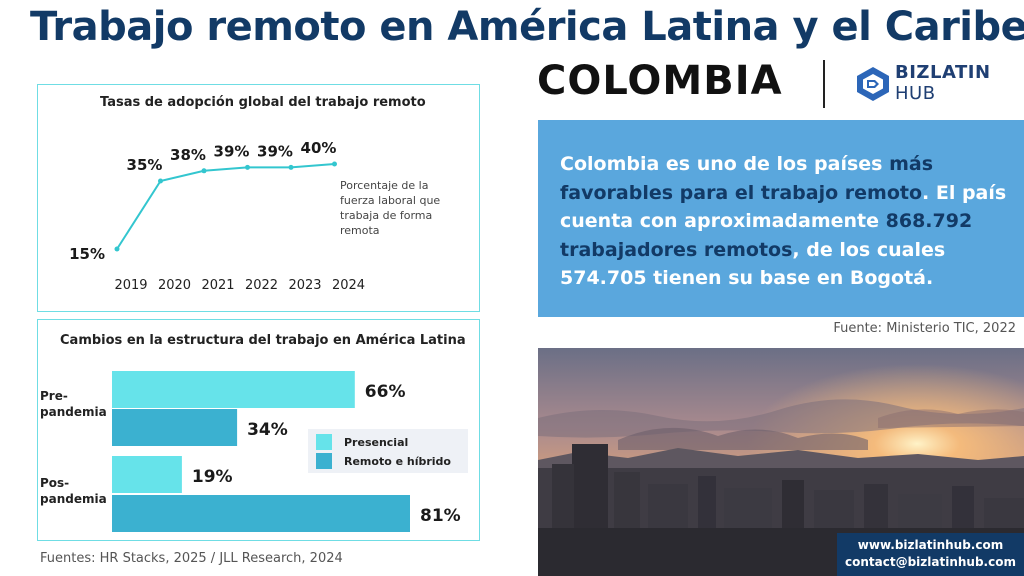 The image size is (1024, 576). I want to click on bar-value-label-pre-remoto: 34%, so click(267, 430).